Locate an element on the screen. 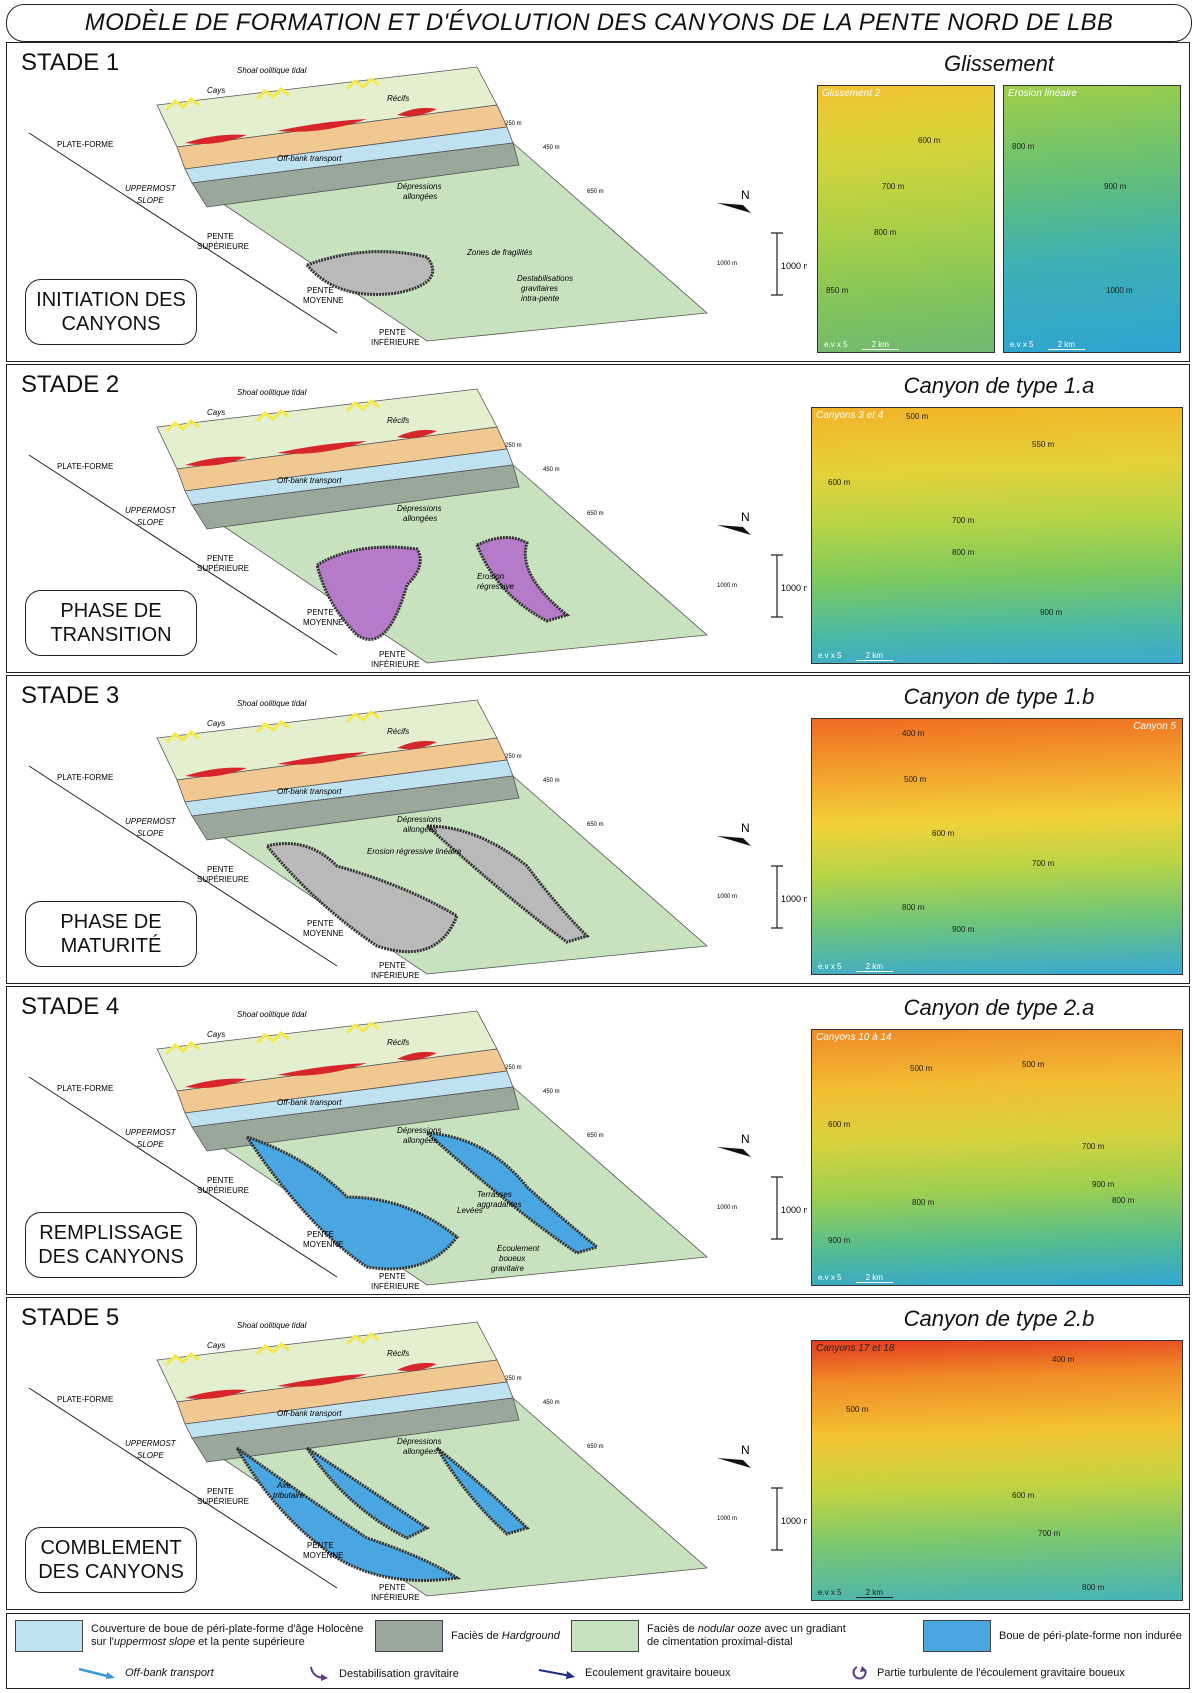 This screenshot has width=1196, height=1693. phase-box: PHASE DE TRANSITION is located at coordinates (111, 623).